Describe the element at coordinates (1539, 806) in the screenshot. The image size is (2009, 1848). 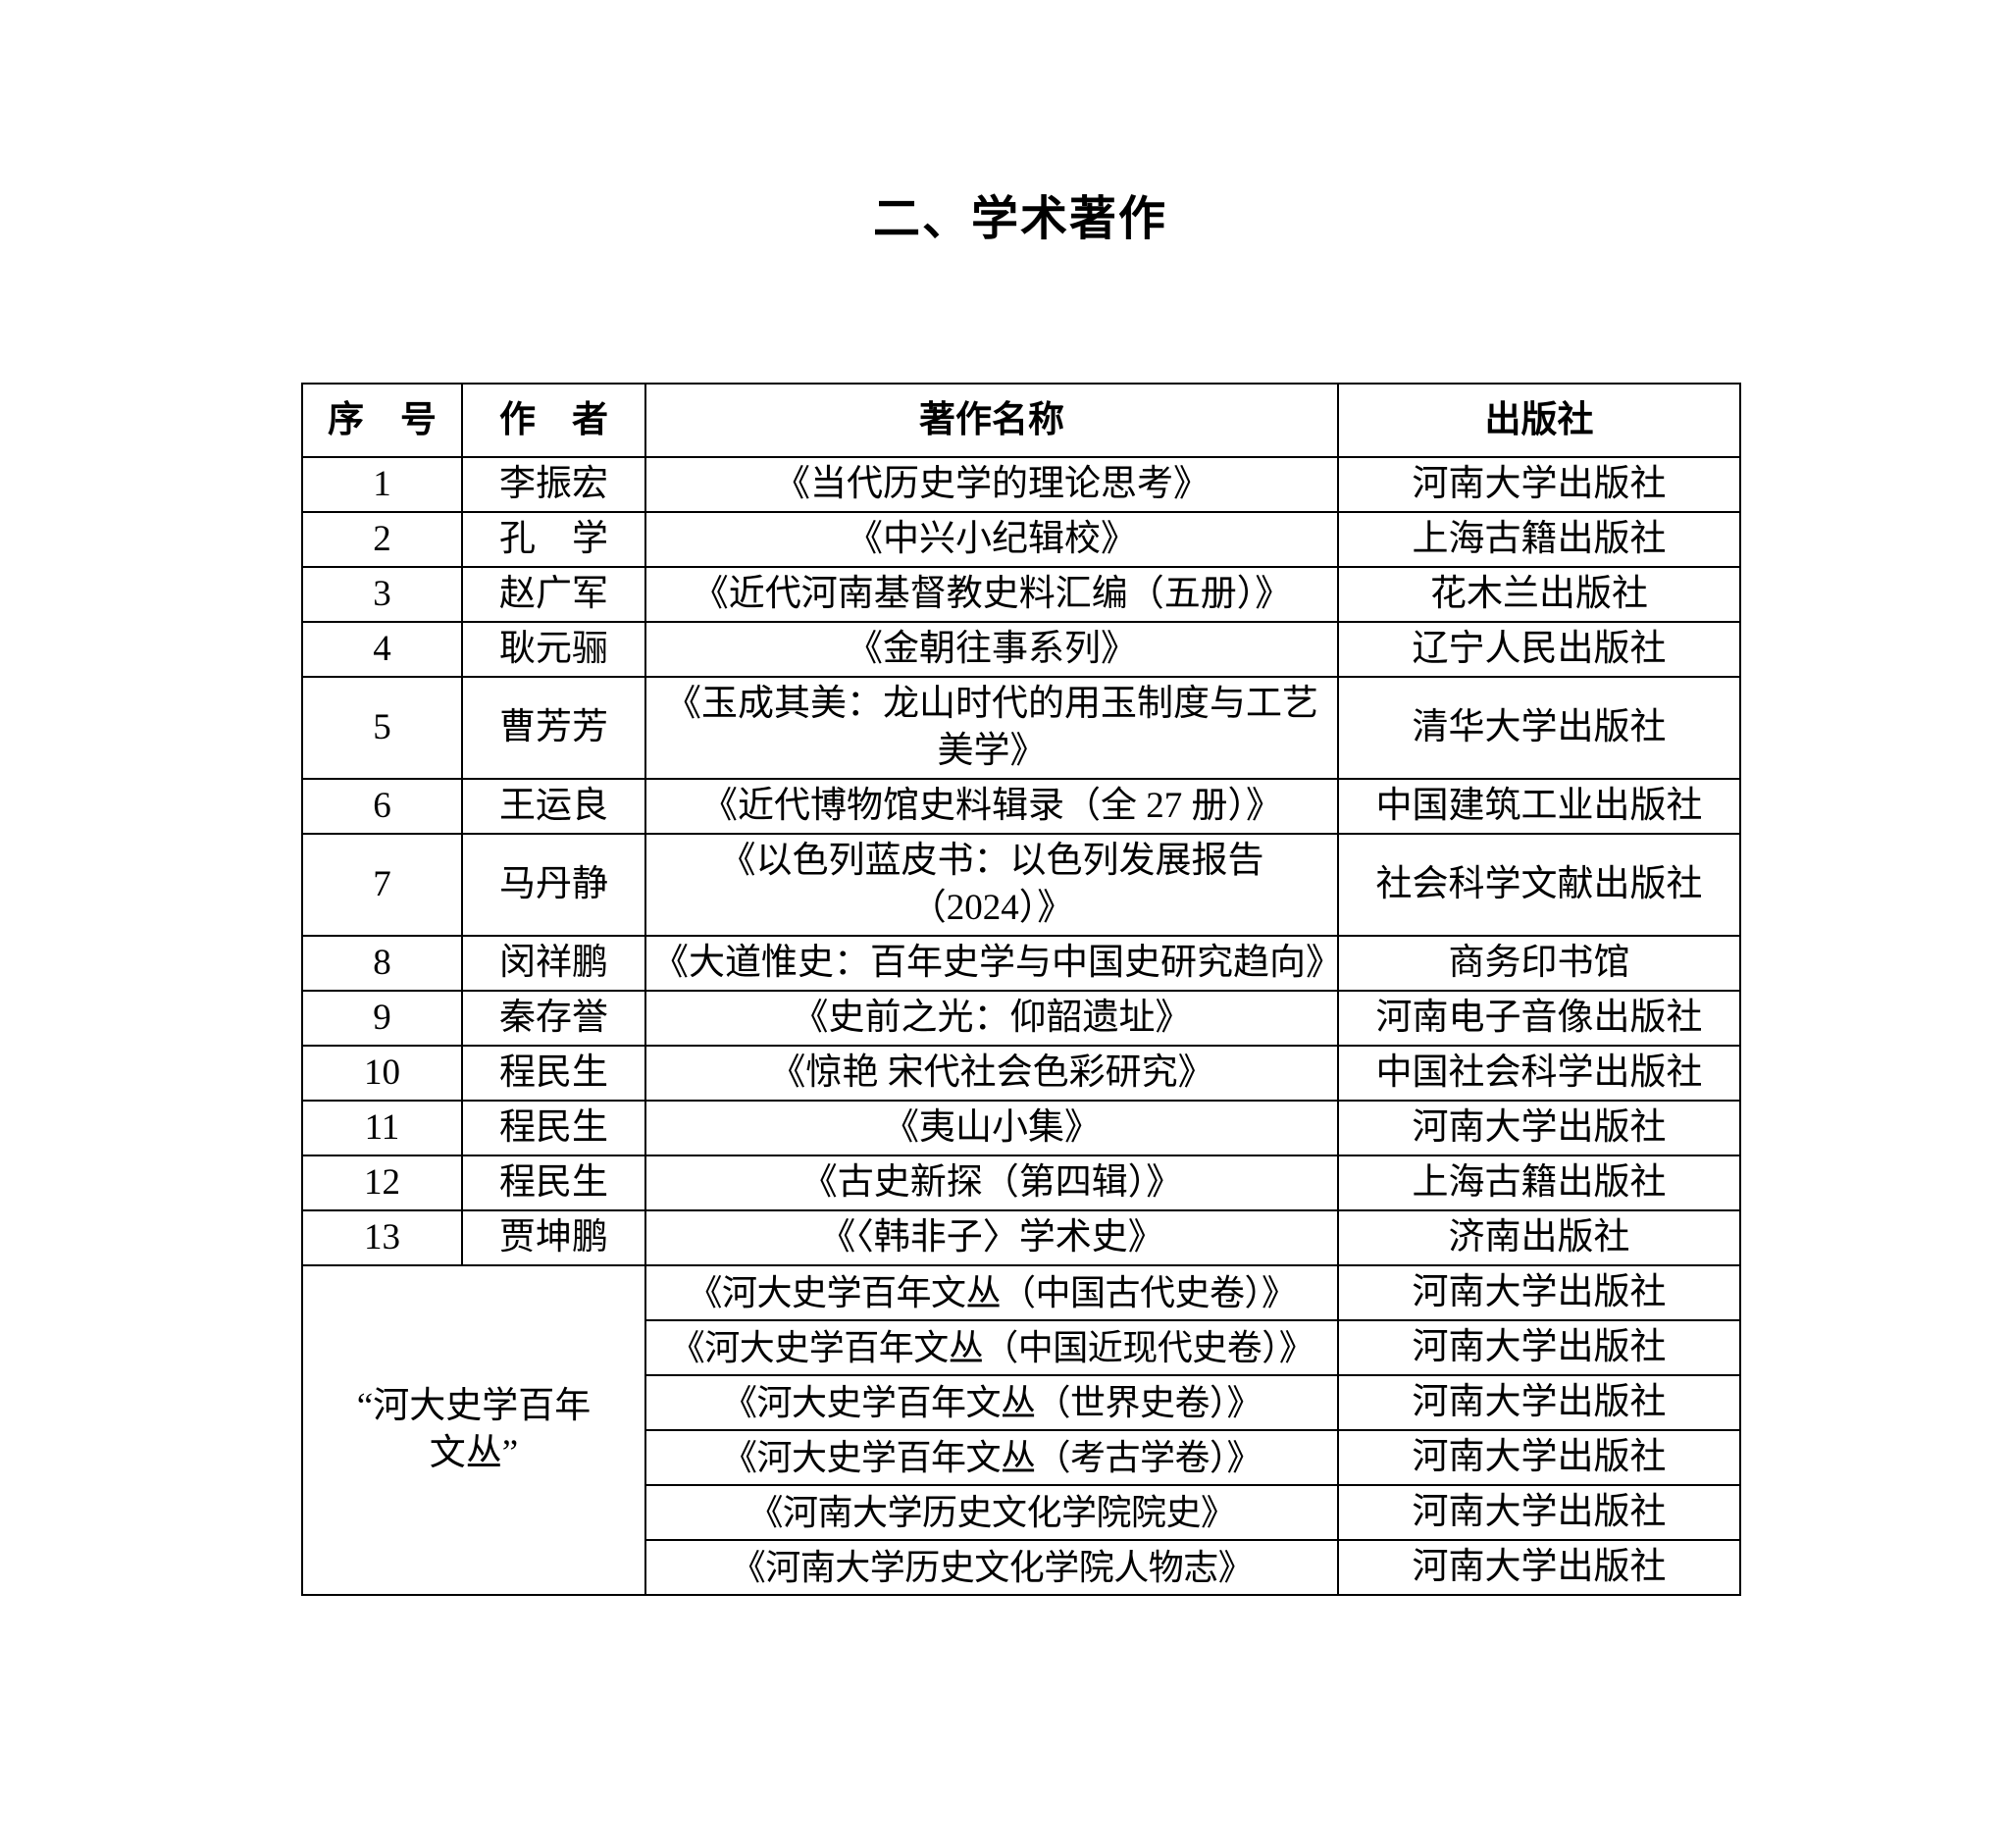
I see `publisher-cell: 中国建筑工业出版社` at that location.